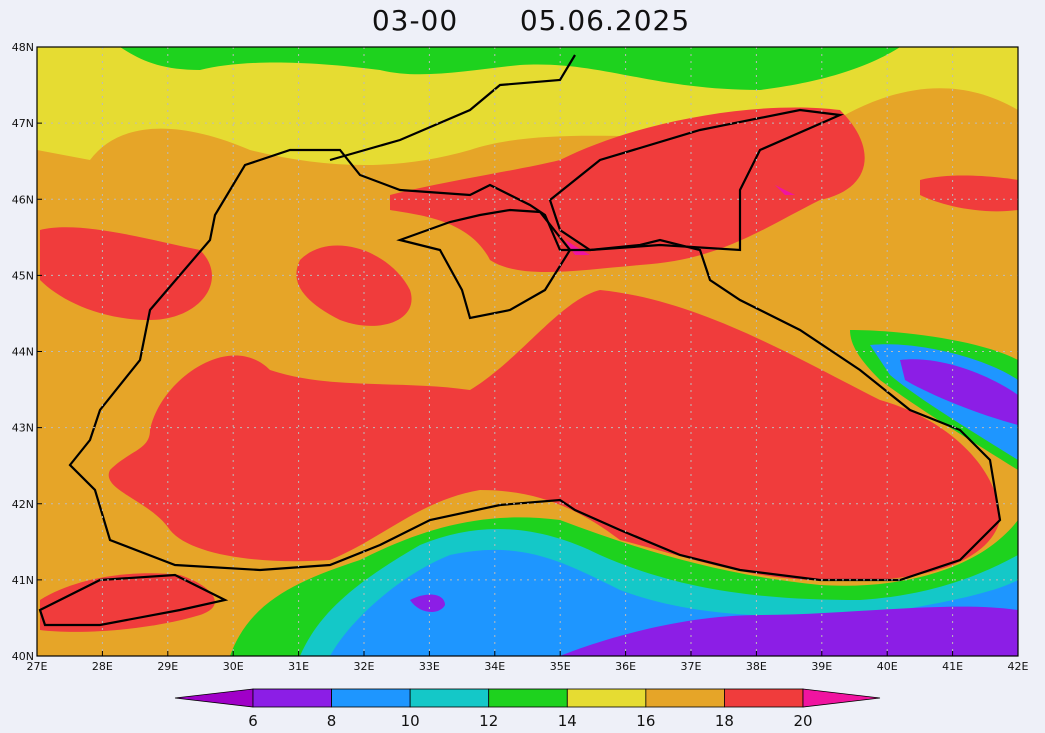  Describe the element at coordinates (724, 721) in the screenshot. I see `colorbar-label: 18` at that location.